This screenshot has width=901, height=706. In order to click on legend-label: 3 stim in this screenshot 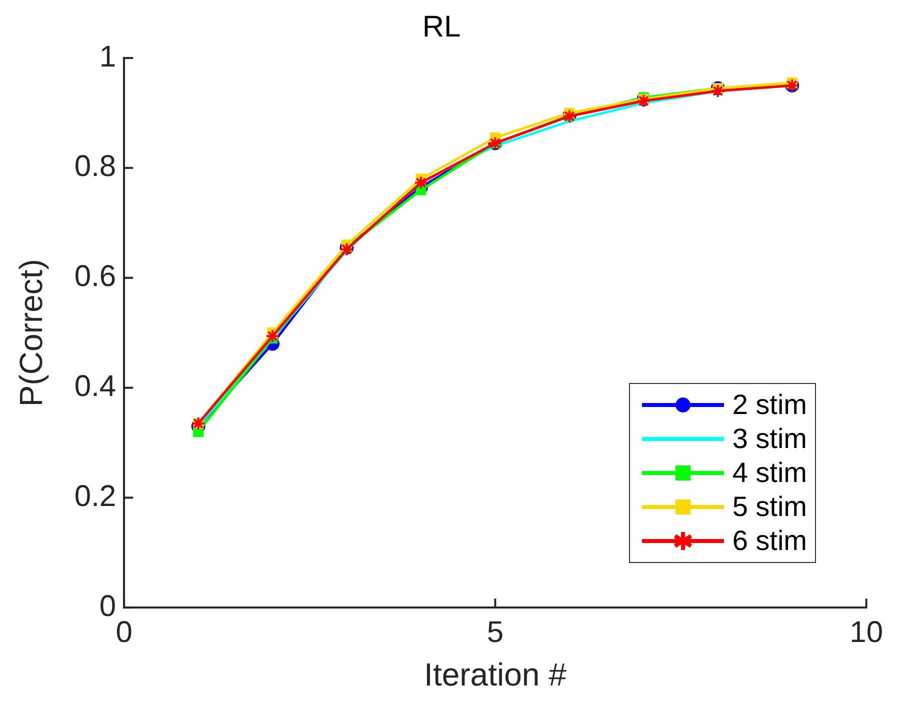, I will do `click(769, 439)`.